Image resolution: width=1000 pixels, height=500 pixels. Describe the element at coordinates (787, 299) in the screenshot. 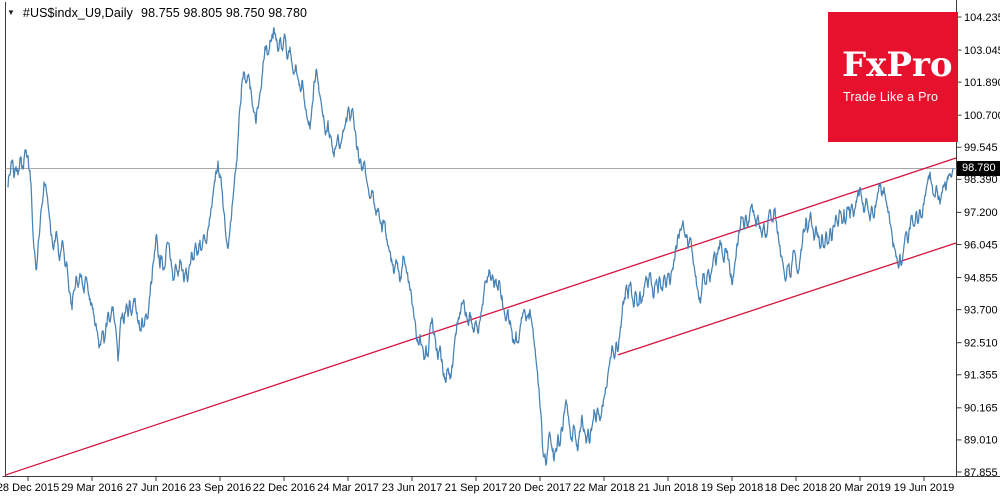

I see `trendline-ascending-channel-lower` at that location.